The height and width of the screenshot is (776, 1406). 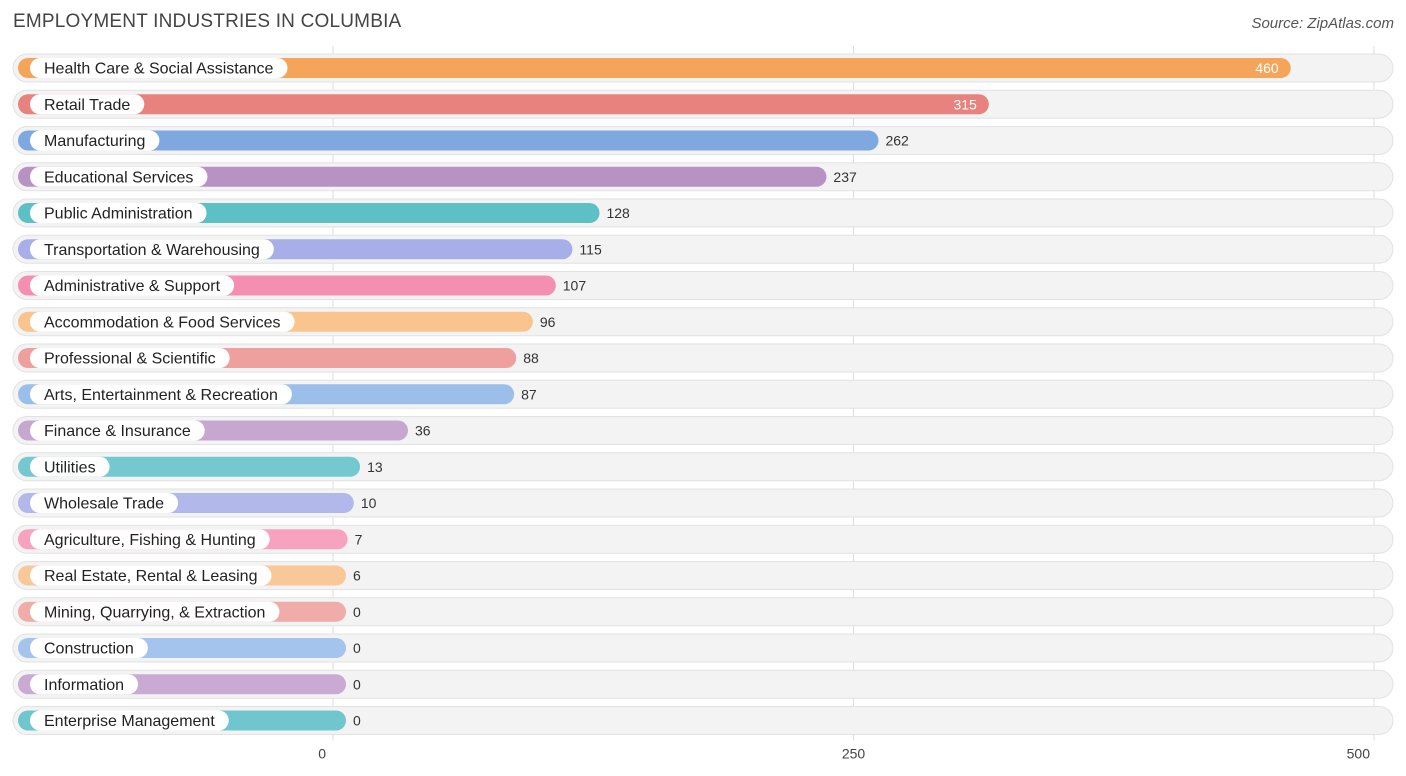 I want to click on bar-row: Information 0, so click(x=703, y=684).